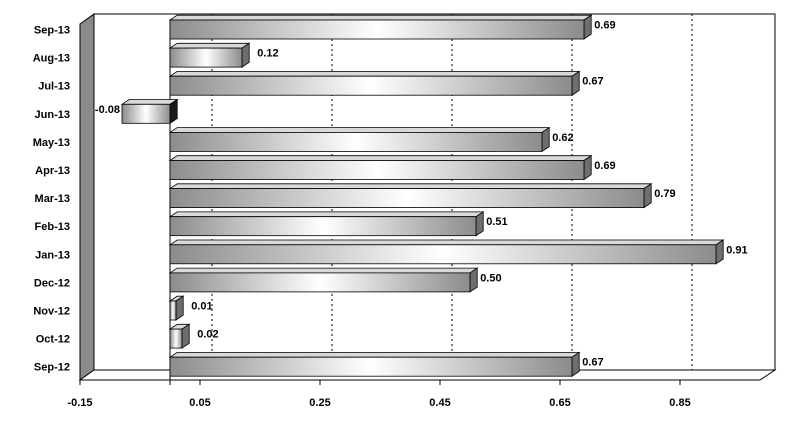  I want to click on data-label-Sep-12: 0.67, so click(592, 363).